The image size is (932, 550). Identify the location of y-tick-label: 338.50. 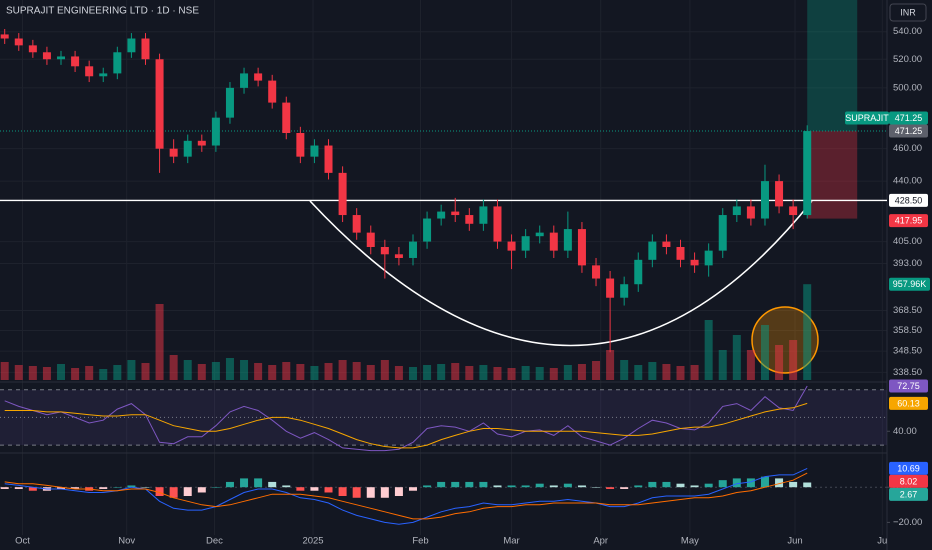
(907, 372).